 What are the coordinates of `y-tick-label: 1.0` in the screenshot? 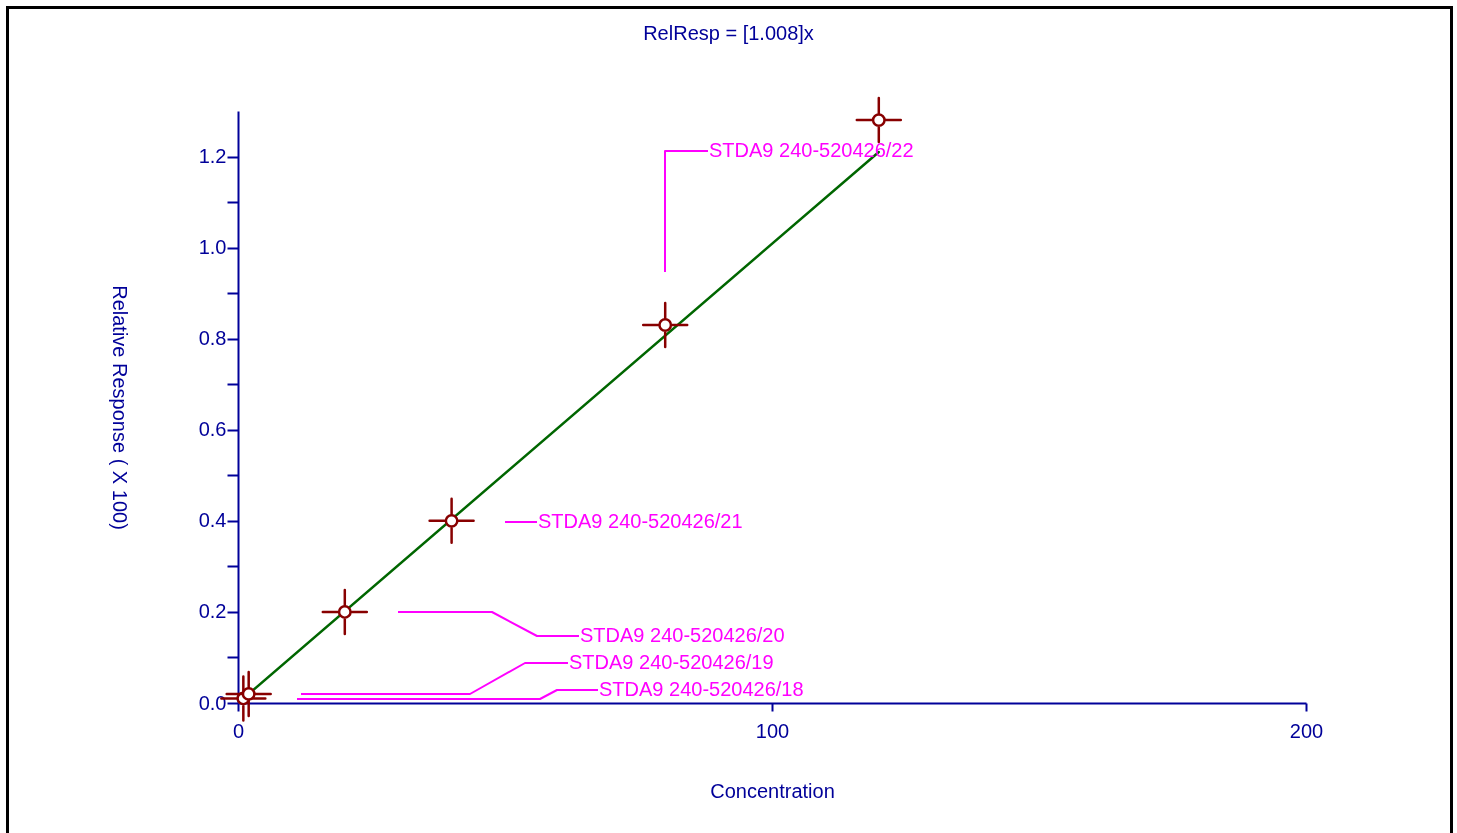 It's located at (212, 247).